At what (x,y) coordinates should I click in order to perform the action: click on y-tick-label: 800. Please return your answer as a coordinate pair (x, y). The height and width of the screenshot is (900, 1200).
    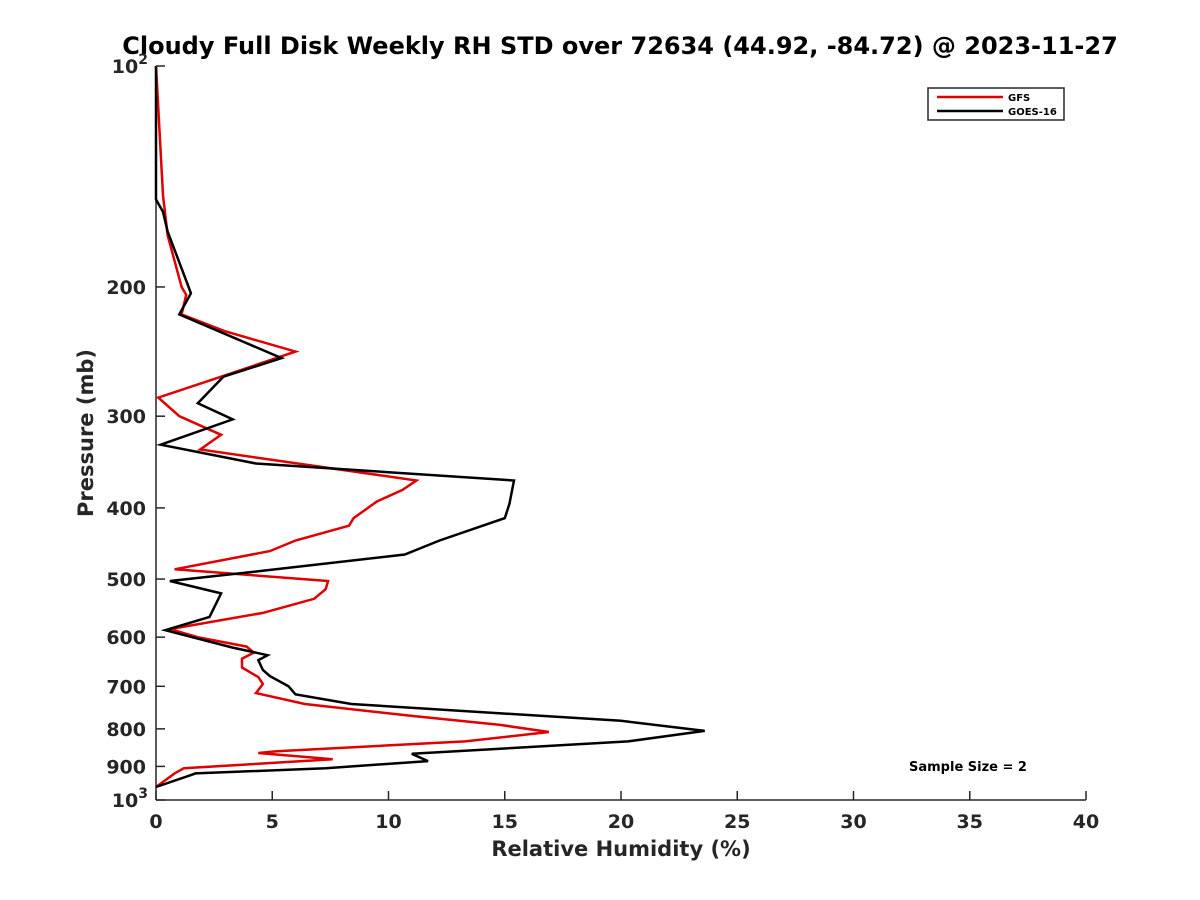
    Looking at the image, I should click on (126, 730).